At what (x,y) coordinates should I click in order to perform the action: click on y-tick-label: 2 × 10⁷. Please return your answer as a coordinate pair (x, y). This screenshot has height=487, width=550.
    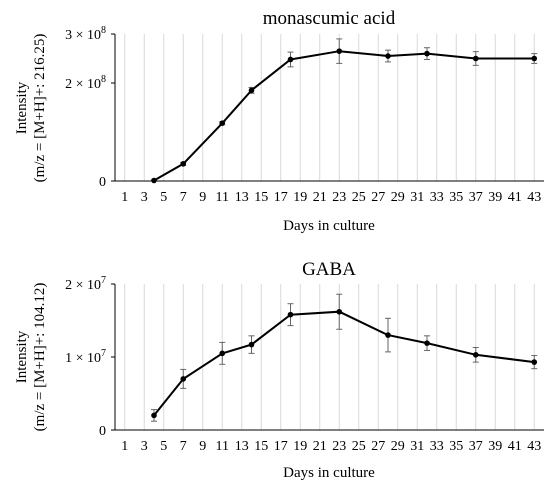
    Looking at the image, I should click on (85, 284).